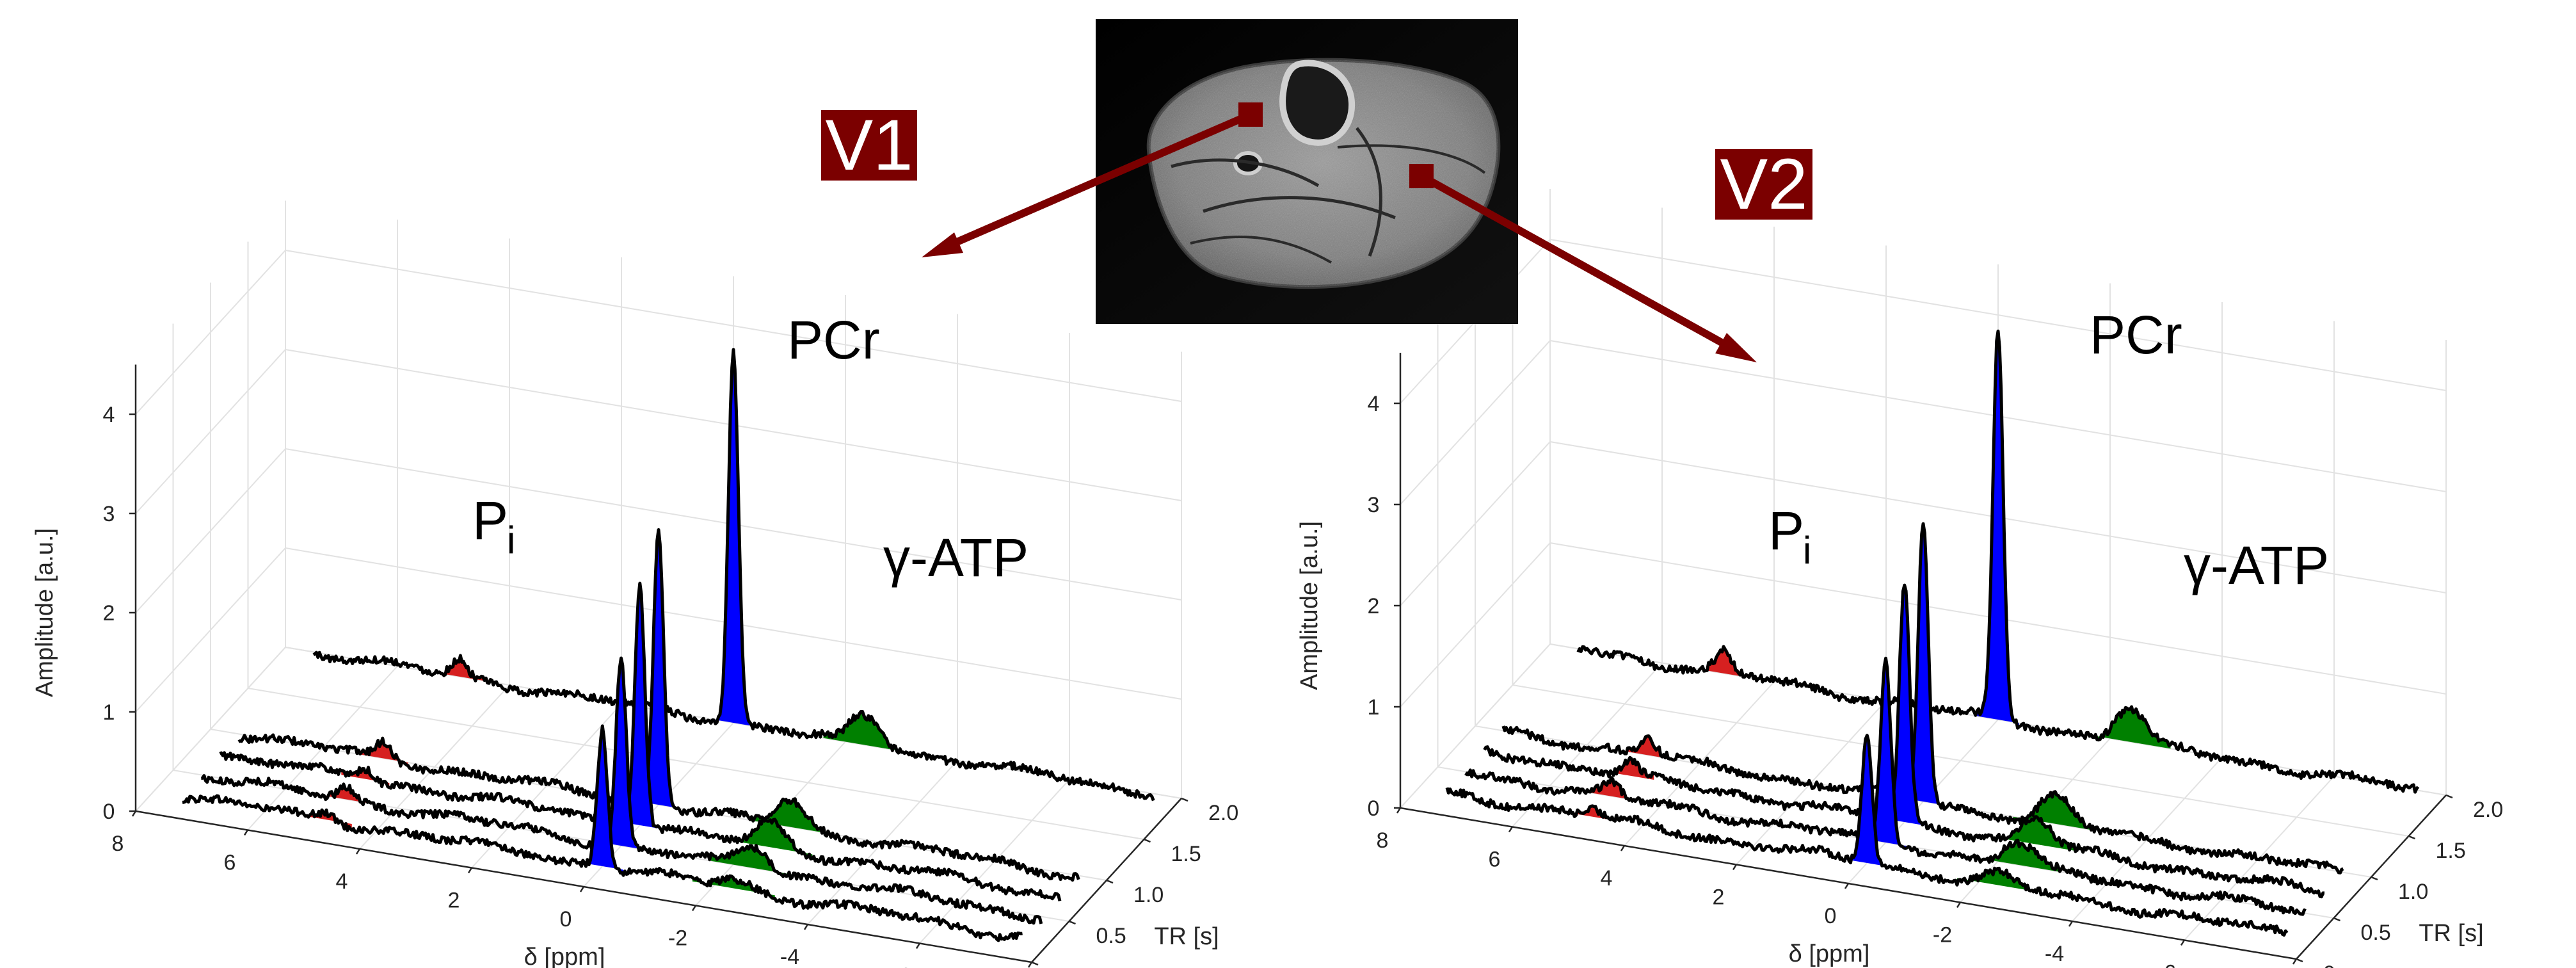  Describe the element at coordinates (1148, 895) in the screenshot. I see `z-tick-label: 1.0` at that location.